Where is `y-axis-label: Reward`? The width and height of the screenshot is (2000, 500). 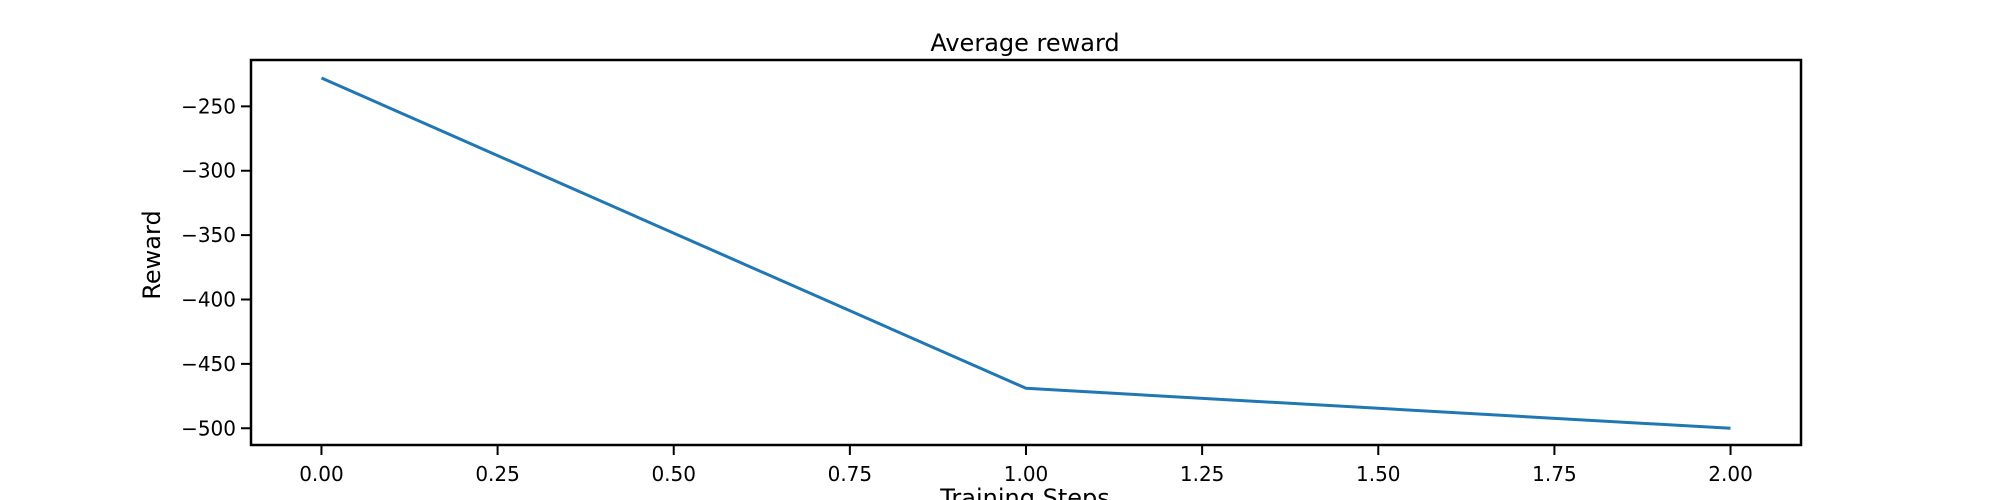
y-axis-label: Reward is located at coordinates (152, 254).